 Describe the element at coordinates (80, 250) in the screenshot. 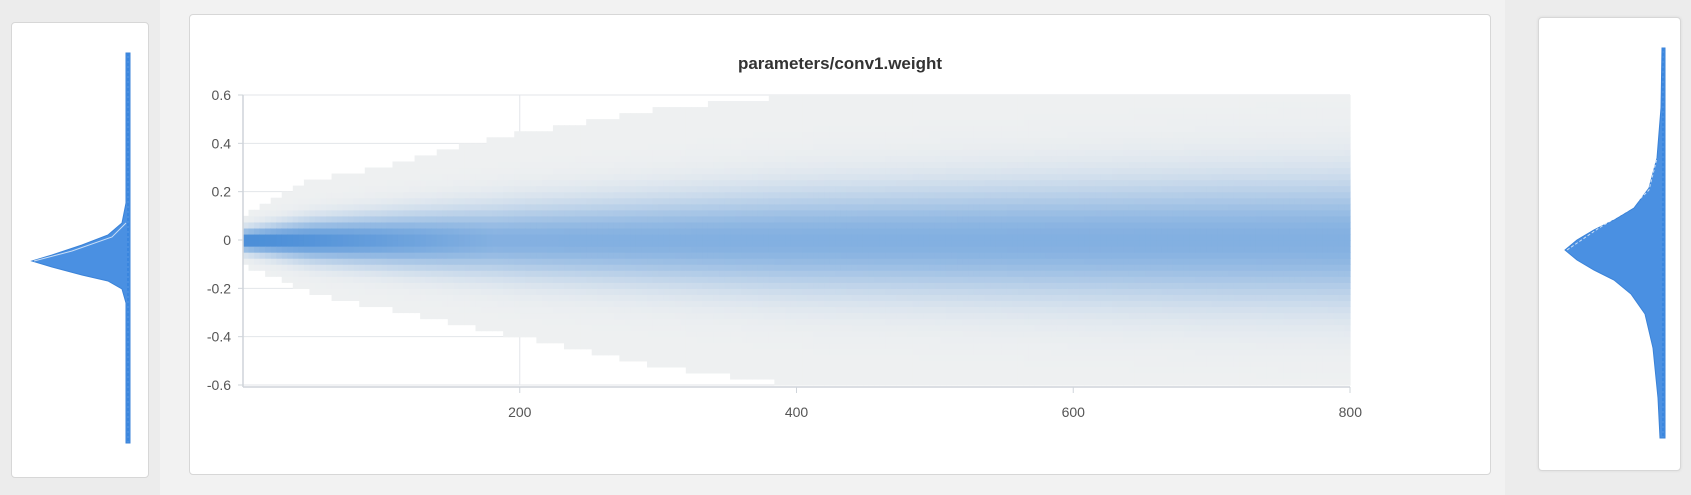

I see `first-step-histogram-panel` at that location.